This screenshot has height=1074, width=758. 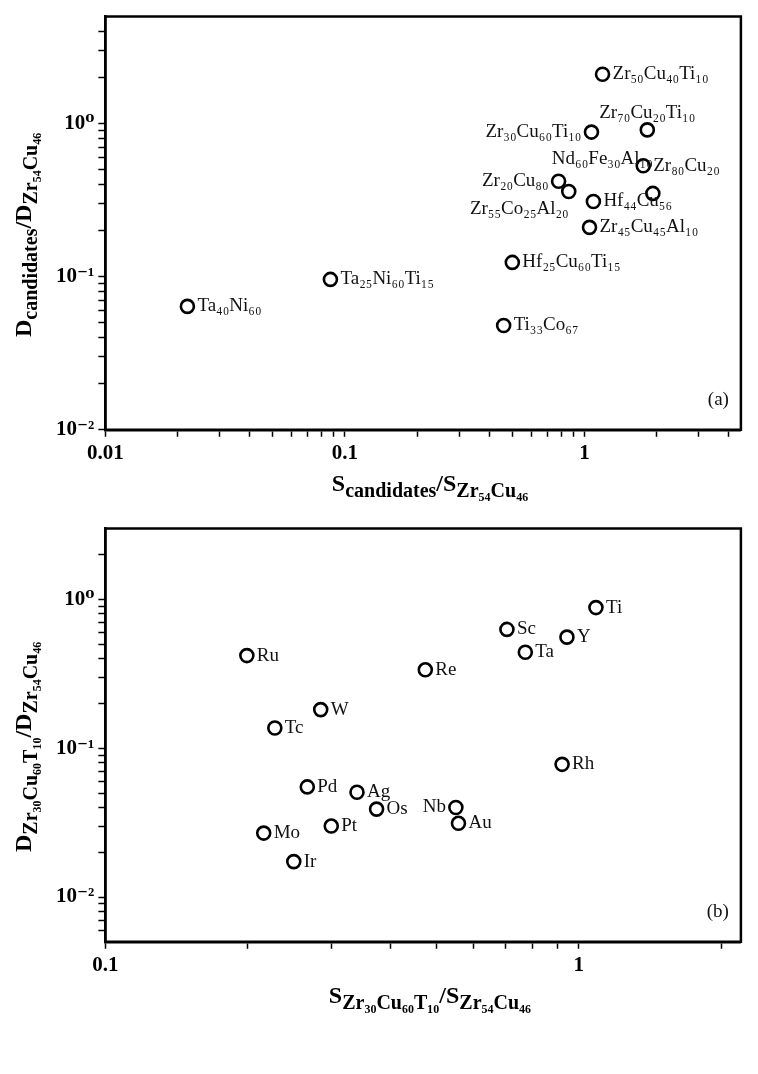 What do you see at coordinates (647, 111) in the screenshot?
I see `annotation: Zr₇₀Cu₂₀Ti₁₀` at bounding box center [647, 111].